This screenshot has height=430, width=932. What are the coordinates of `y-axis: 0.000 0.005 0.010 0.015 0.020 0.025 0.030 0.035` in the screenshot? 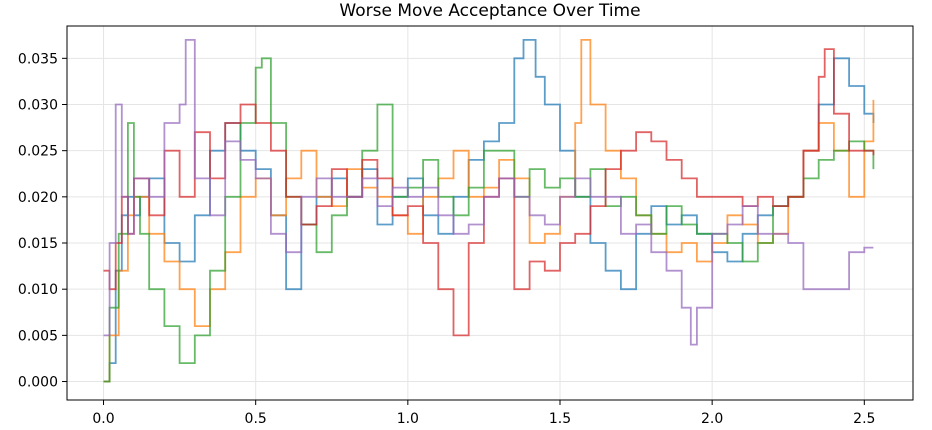 It's located at (42, 221).